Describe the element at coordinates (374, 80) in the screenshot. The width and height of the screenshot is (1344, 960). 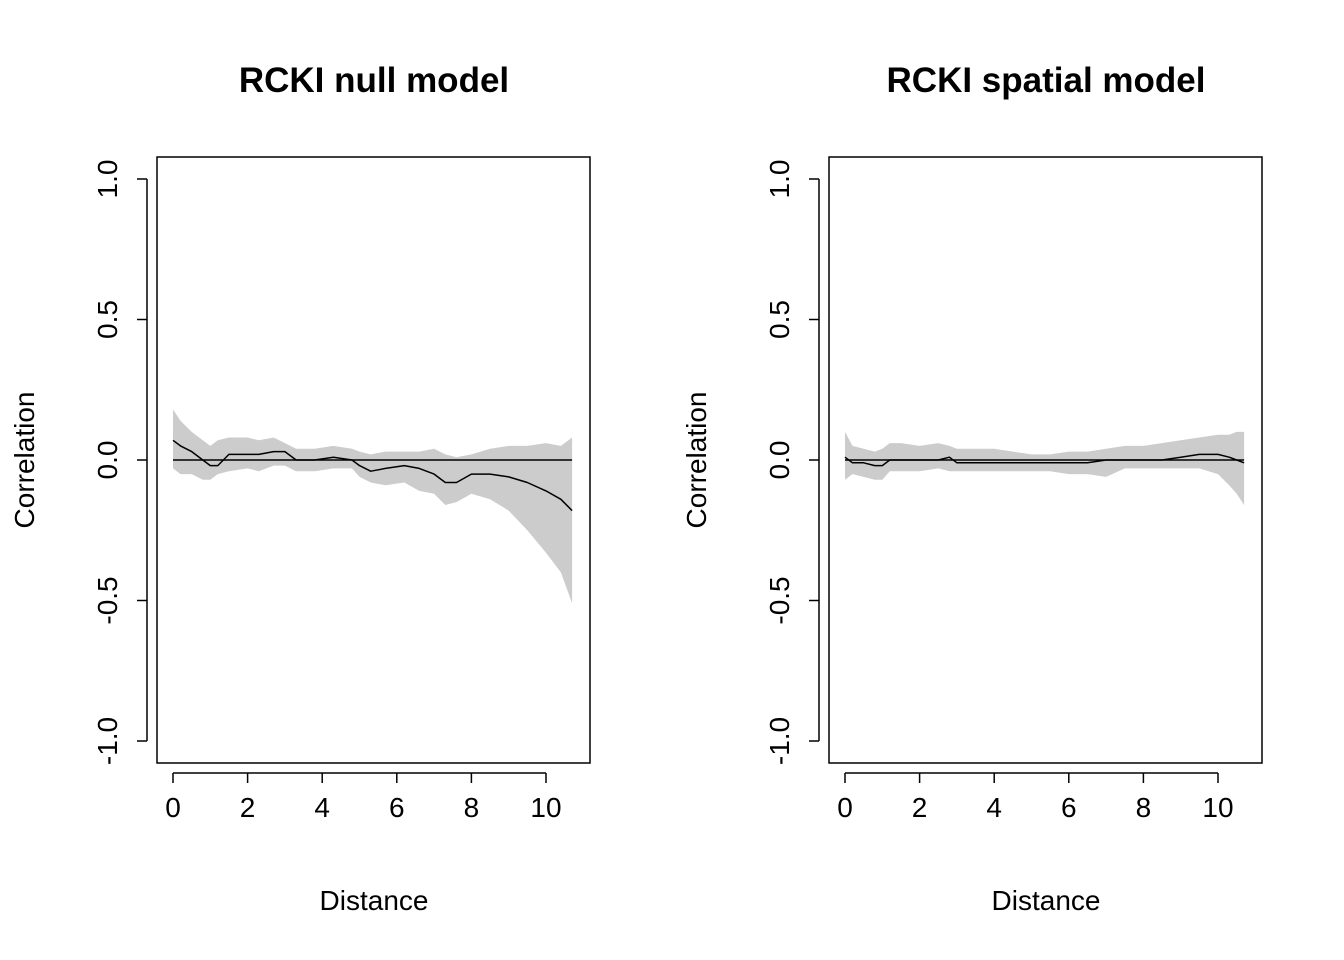
I see `chart-title: RCKI null model` at that location.